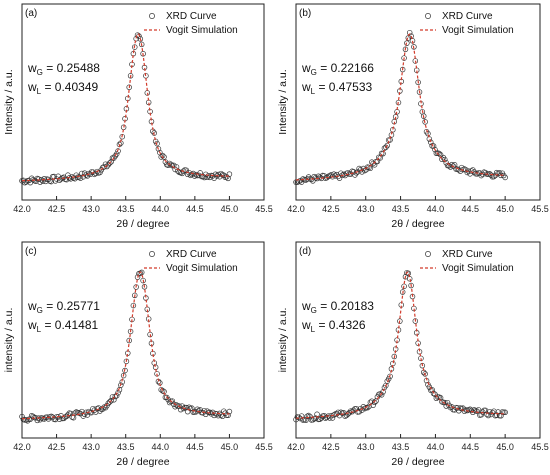 Image resolution: width=550 pixels, height=475 pixels. What do you see at coordinates (31, 251) in the screenshot?
I see `panel-label: (c)` at bounding box center [31, 251].